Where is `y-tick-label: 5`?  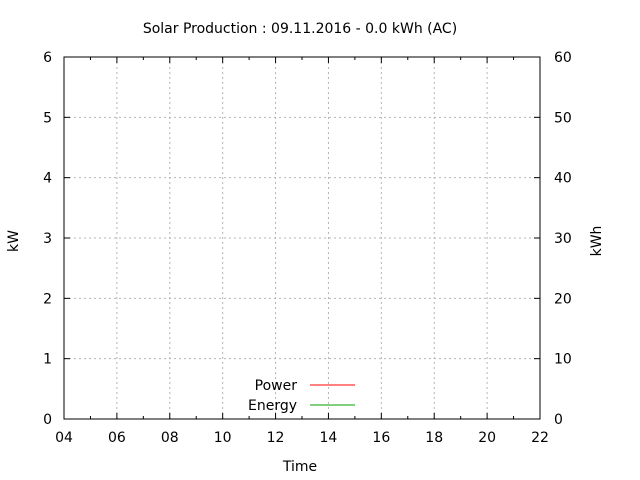
y-tick-label: 5 is located at coordinates (47, 118).